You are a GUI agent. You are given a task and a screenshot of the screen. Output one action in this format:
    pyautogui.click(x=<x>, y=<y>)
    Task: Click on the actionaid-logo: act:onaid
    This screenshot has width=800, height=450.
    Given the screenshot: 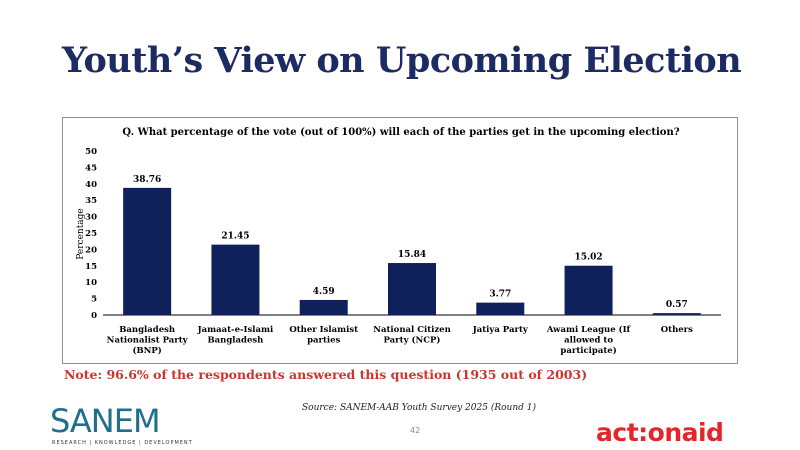 What is the action you would take?
    pyautogui.click(x=660, y=432)
    